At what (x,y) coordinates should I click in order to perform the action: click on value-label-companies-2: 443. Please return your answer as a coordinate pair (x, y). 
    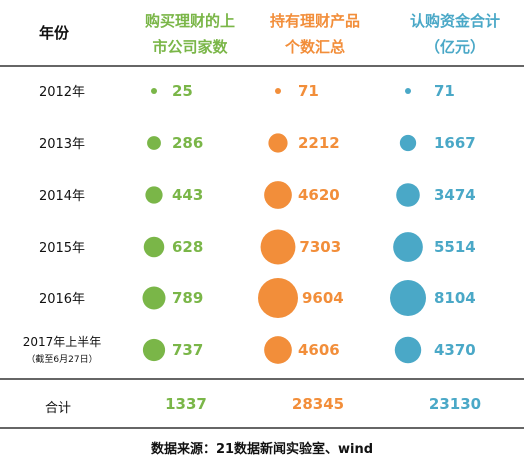
    Looking at the image, I should click on (187, 195).